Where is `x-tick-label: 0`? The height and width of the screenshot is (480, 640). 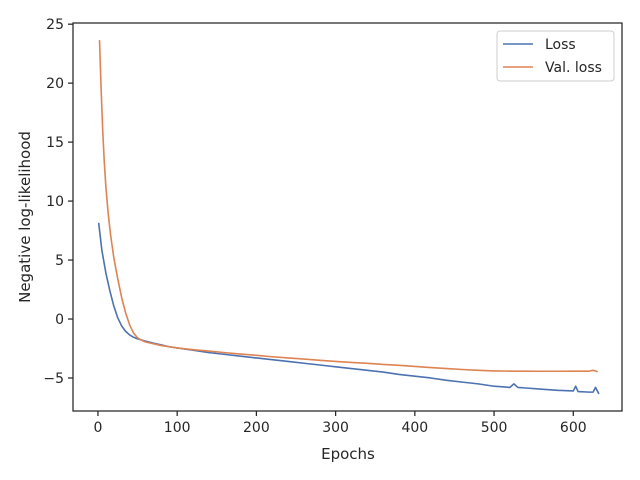 x-tick-label: 0 is located at coordinates (97, 428).